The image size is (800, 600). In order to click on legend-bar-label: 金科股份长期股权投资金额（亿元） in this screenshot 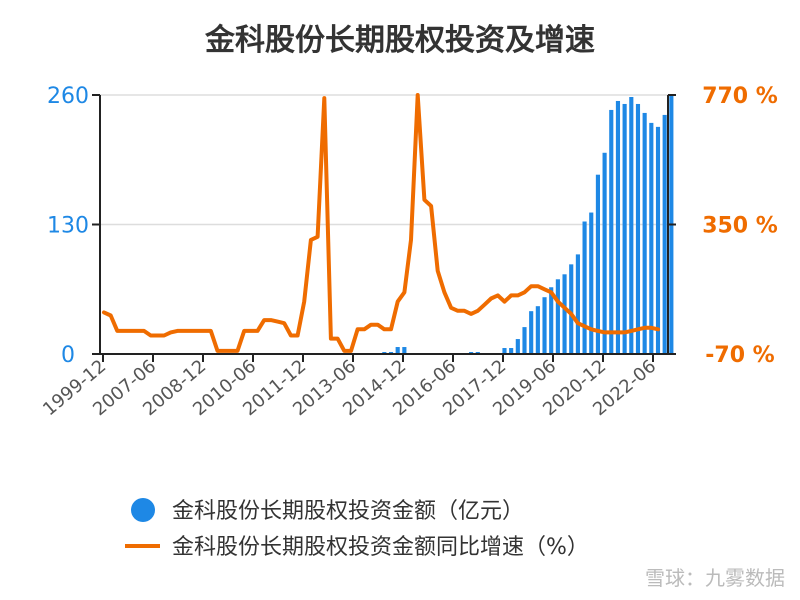, I will do `click(348, 511)`.